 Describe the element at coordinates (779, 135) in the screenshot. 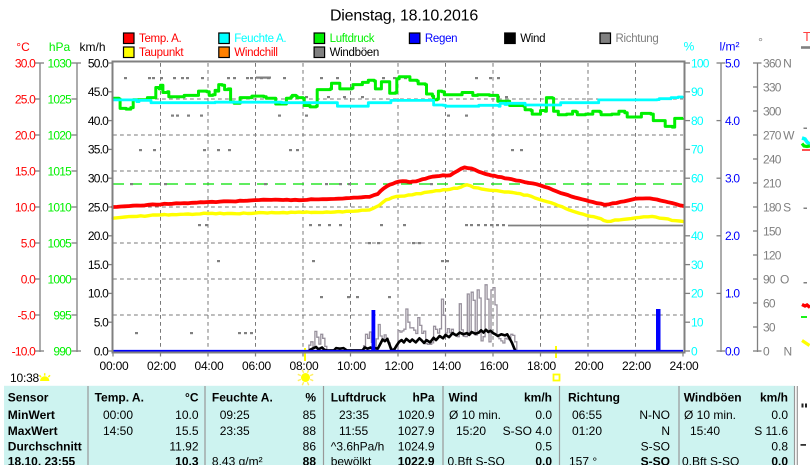

I see `svg-text: 270 W` at that location.